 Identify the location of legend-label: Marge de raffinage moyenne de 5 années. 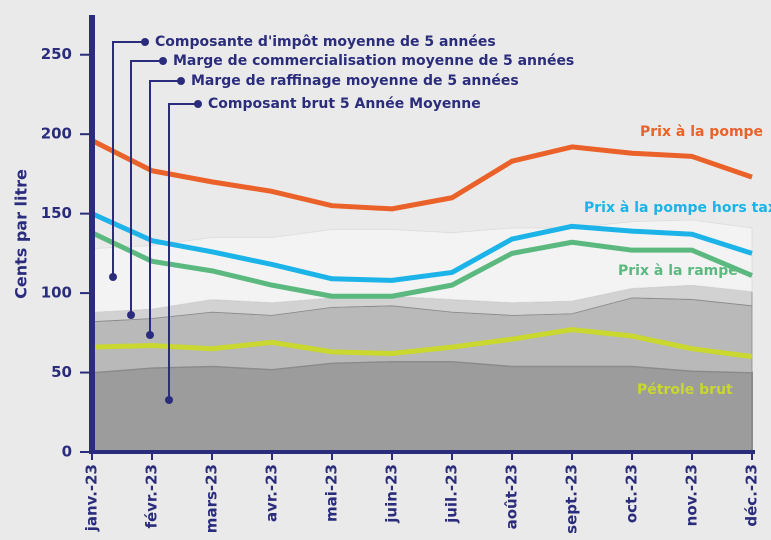
(355, 81).